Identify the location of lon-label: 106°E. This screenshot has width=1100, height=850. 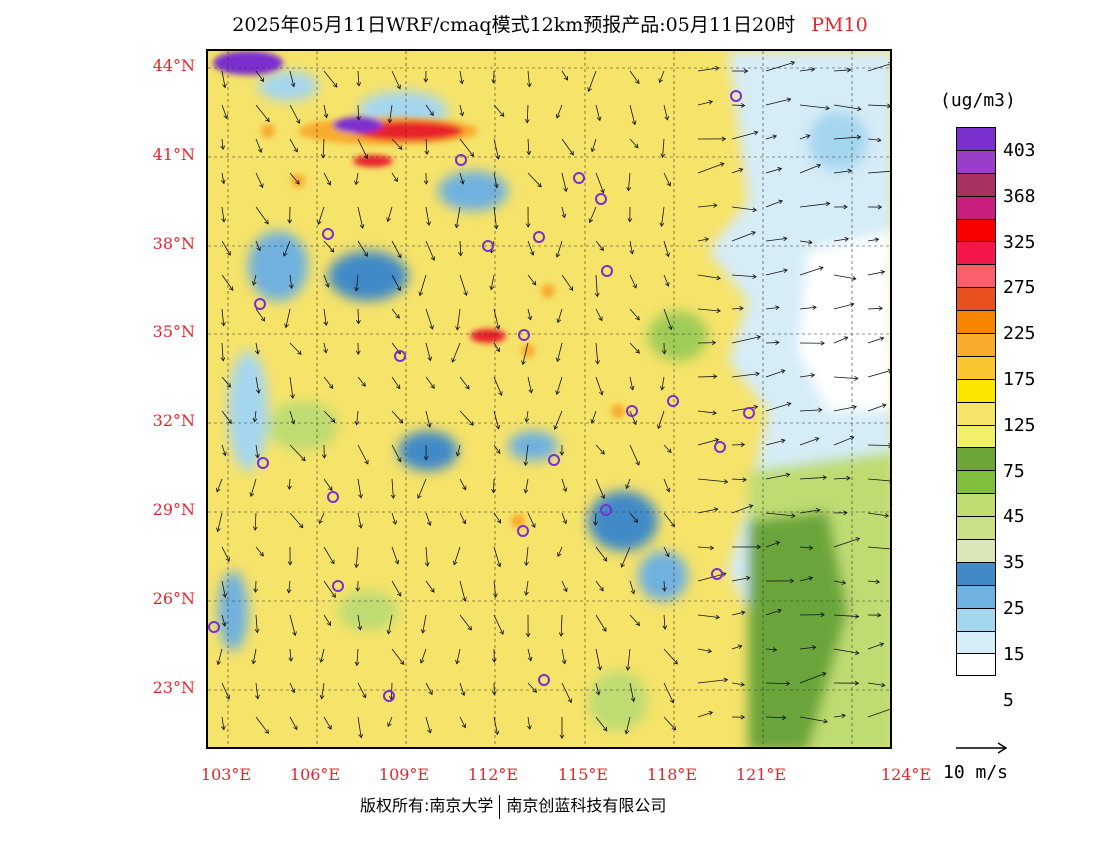
(315, 774).